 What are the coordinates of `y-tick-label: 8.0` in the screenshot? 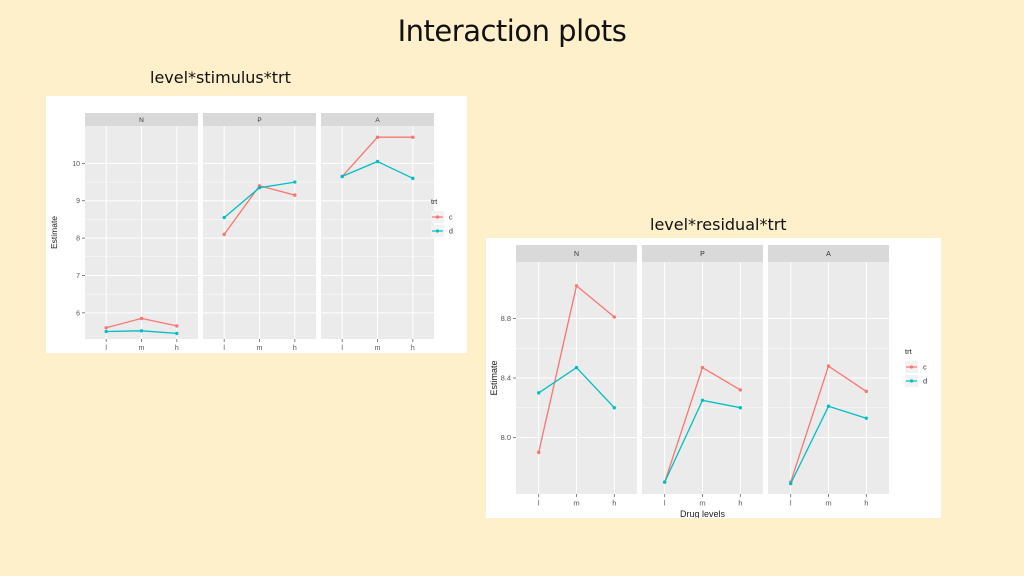 It's located at (506, 437).